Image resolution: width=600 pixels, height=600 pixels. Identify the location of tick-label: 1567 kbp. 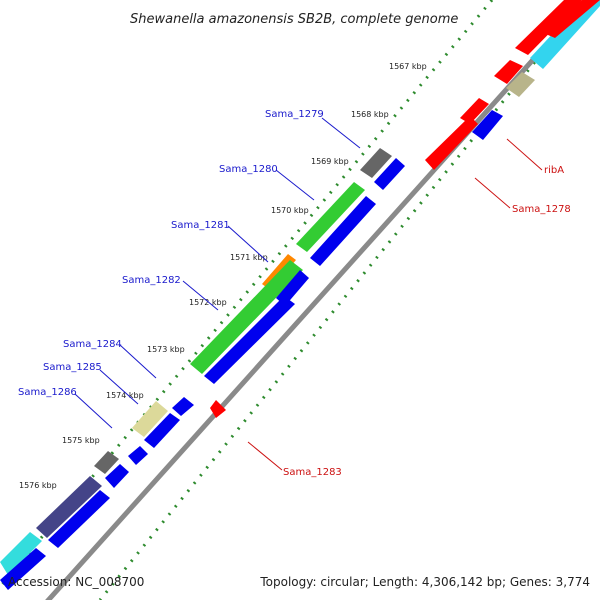
(408, 66).